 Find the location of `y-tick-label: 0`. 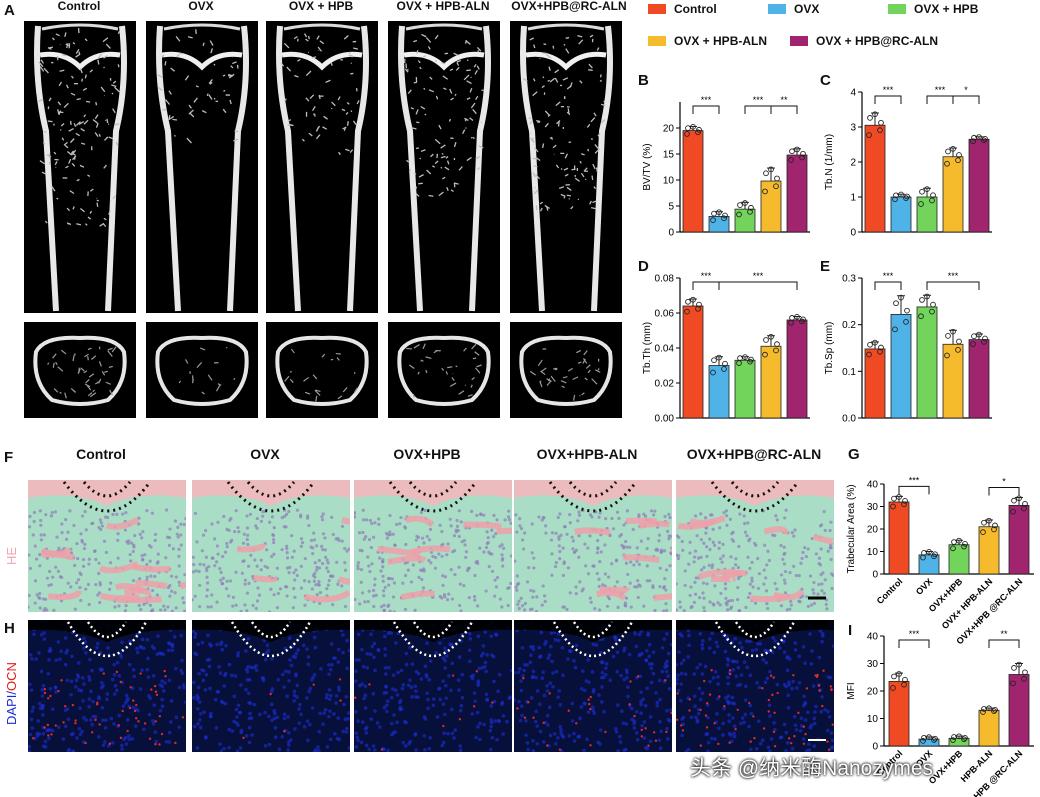

y-tick-label: 0 is located at coordinates (671, 233).